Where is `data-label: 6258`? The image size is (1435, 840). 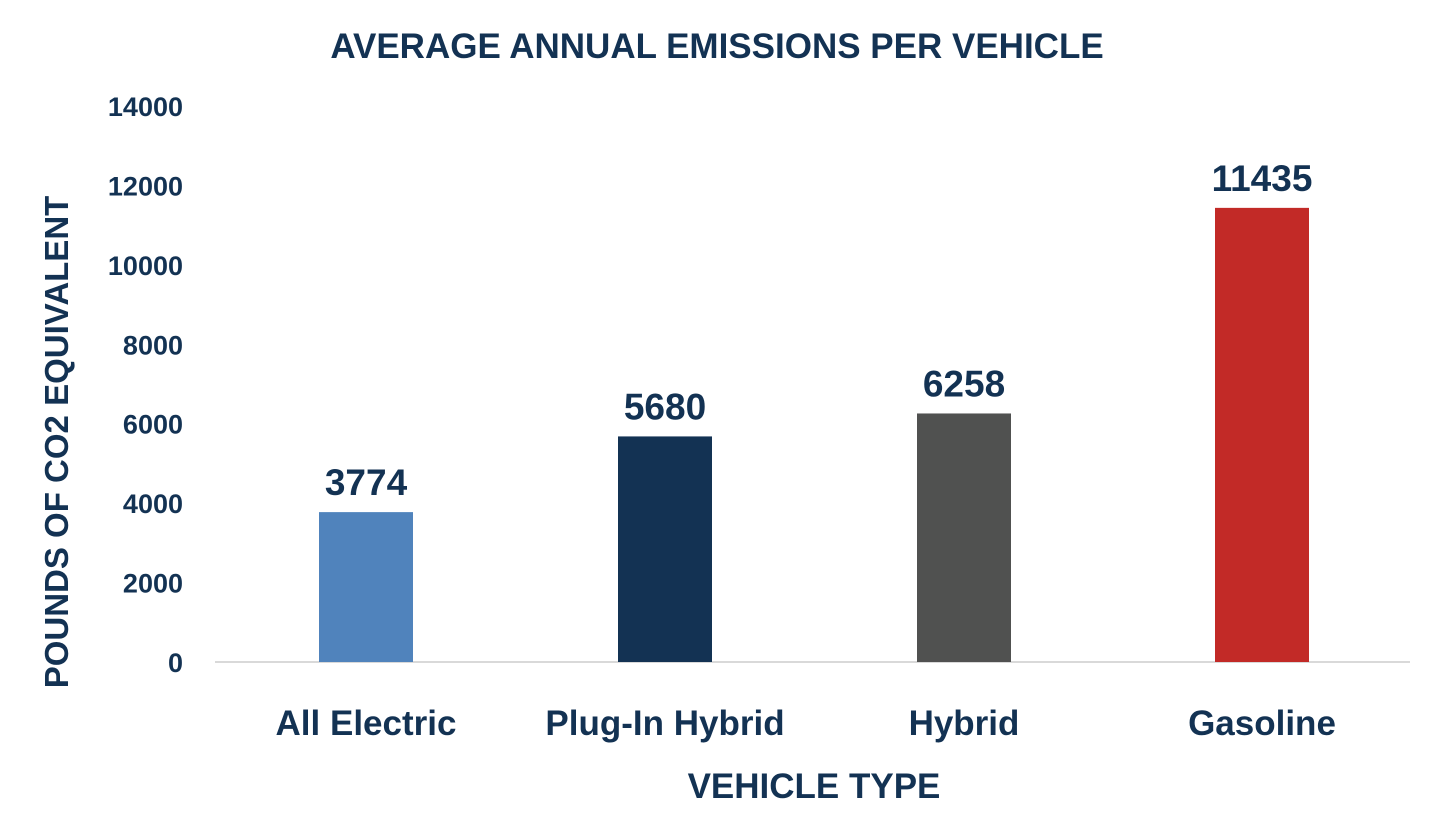
data-label: 6258 is located at coordinates (964, 383).